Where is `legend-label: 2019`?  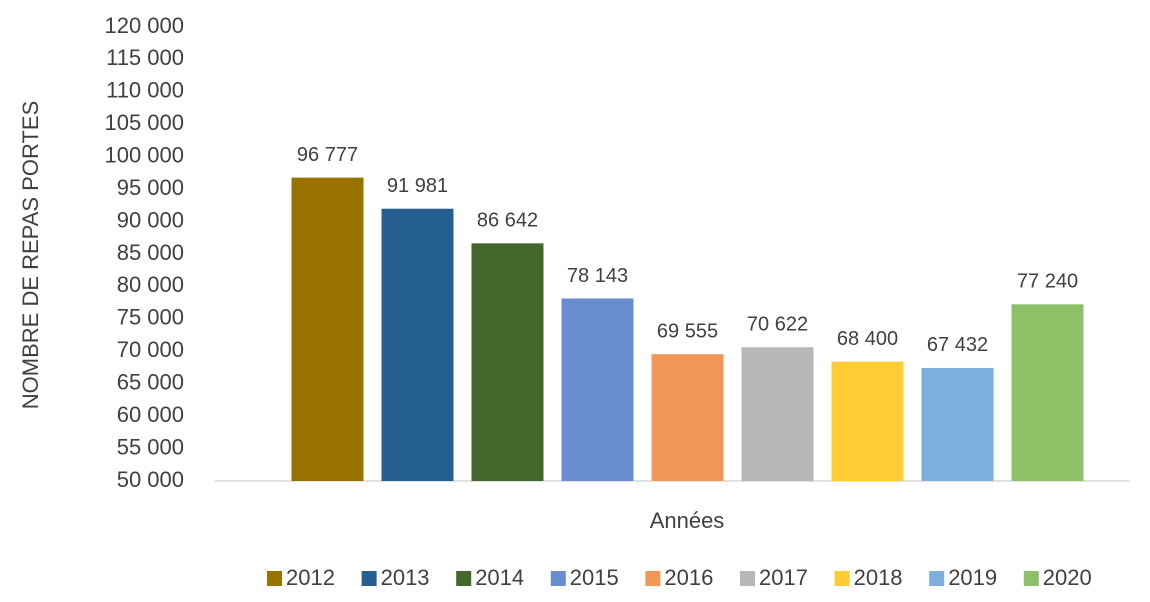
legend-label: 2019 is located at coordinates (972, 577).